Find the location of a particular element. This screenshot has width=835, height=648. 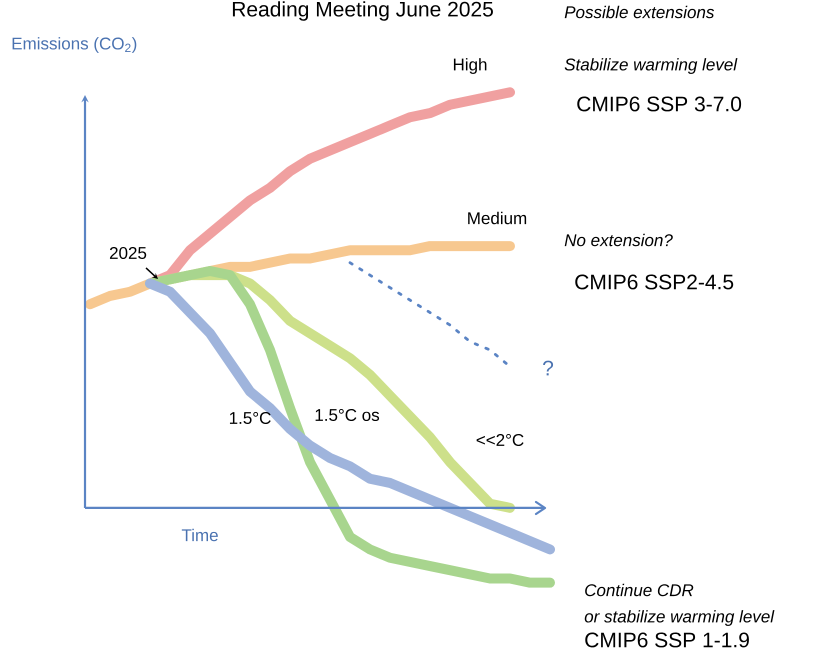

series-label: 1.5°C is located at coordinates (250, 418).